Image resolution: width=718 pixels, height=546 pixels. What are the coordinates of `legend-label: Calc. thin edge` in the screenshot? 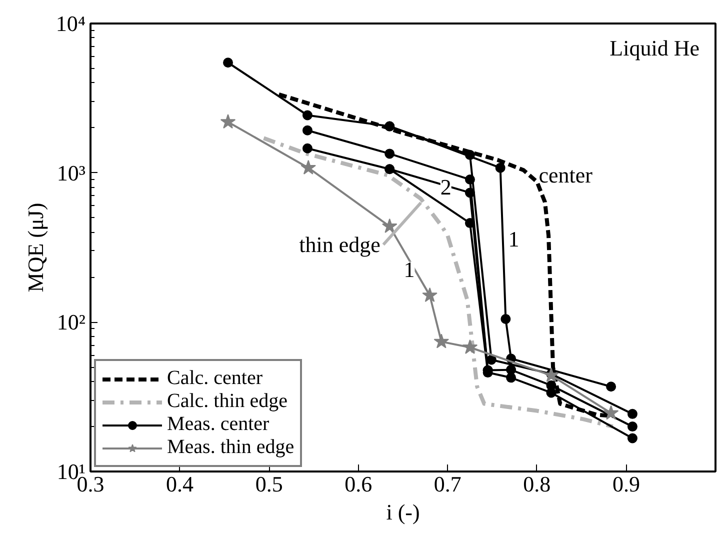 It's located at (227, 401).